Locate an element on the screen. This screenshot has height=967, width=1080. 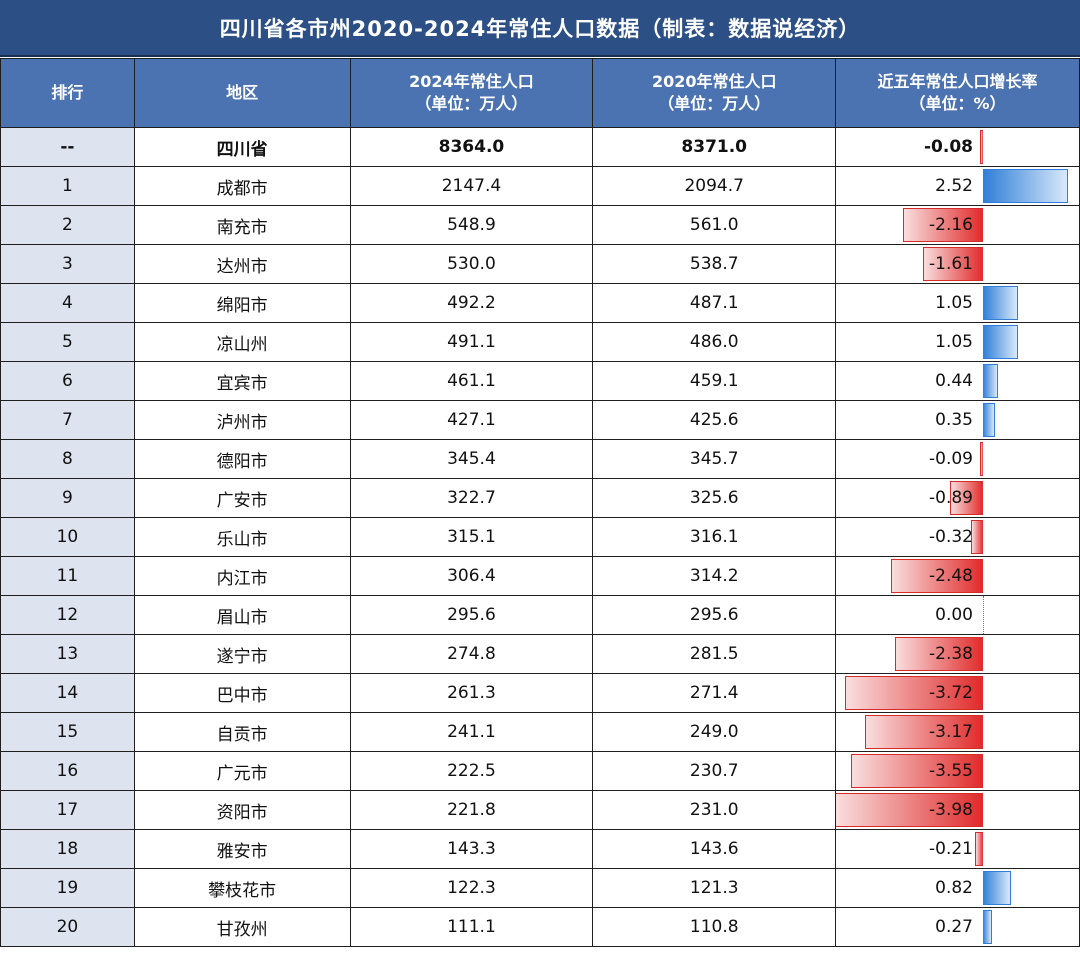
growth-cell: -2.48 is located at coordinates (957, 576).